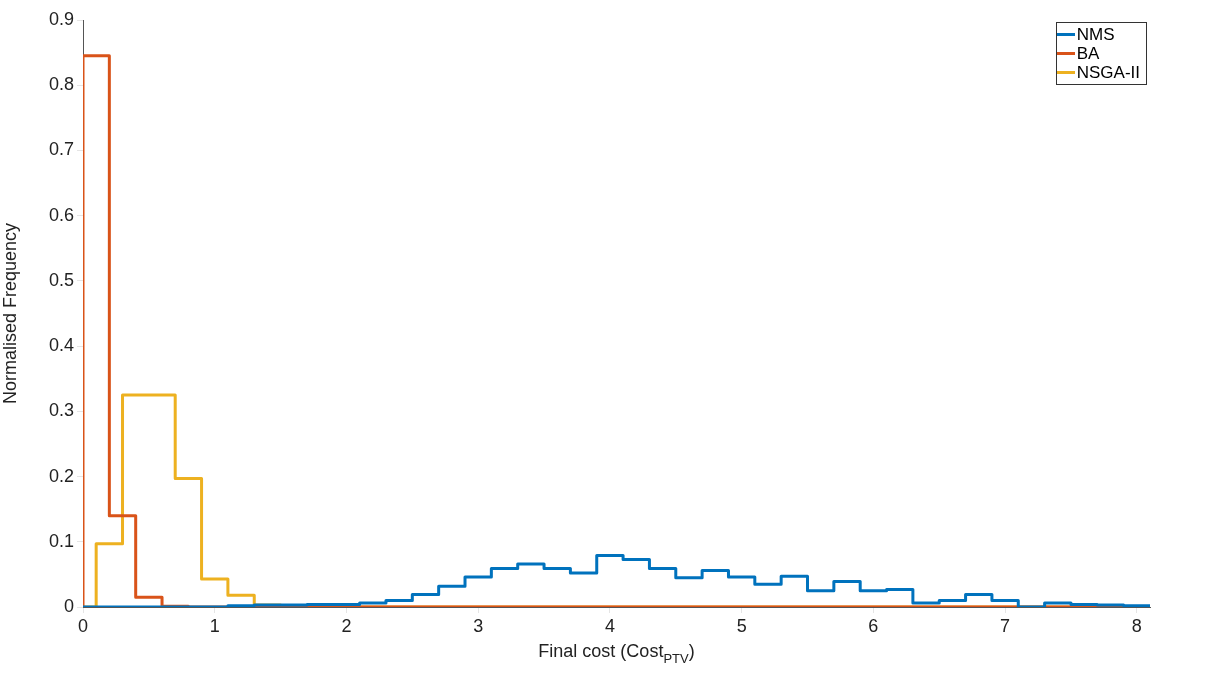  Describe the element at coordinates (10, 313) in the screenshot. I see `y-axis-title: Normalised Frequency` at that location.